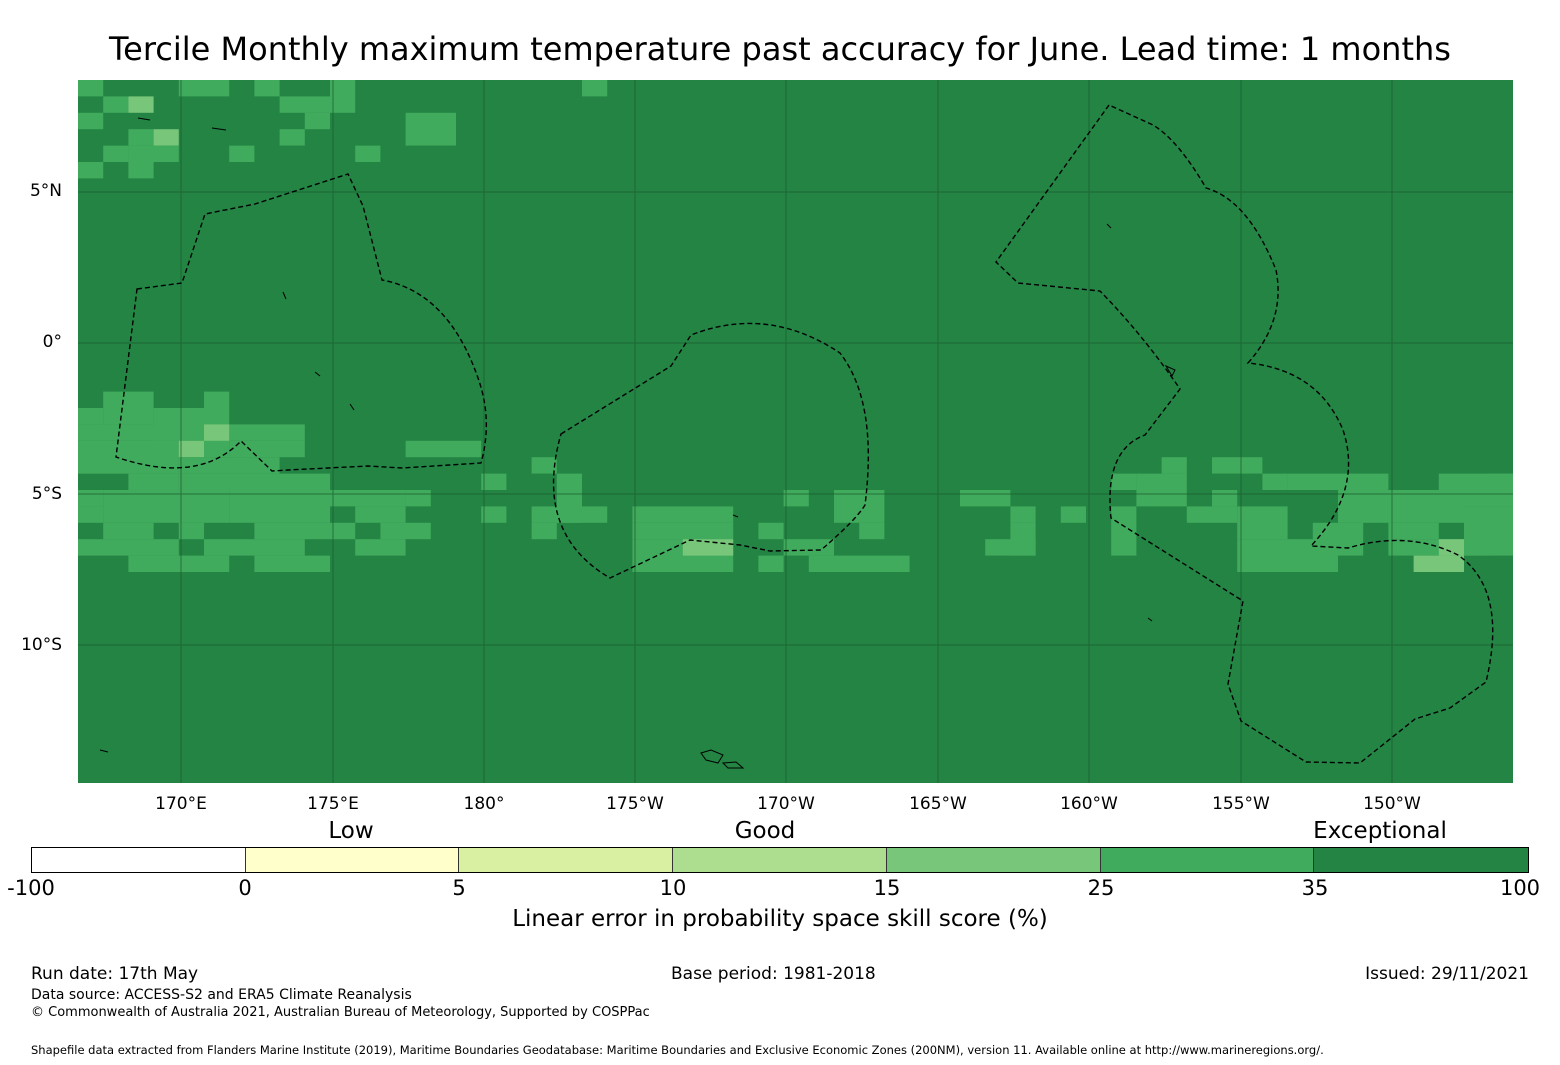 This screenshot has height=1065, width=1560. What do you see at coordinates (1315, 888) in the screenshot?
I see `colorbar-tick: 35` at bounding box center [1315, 888].